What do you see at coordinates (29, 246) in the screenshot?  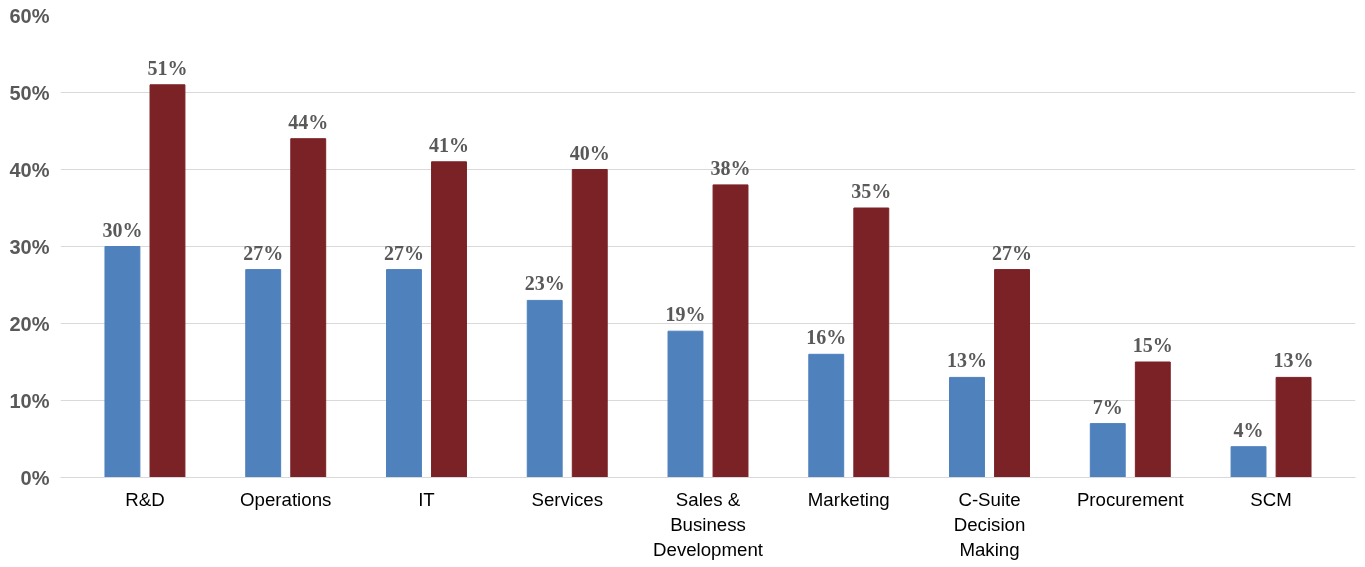 I see `y-tick-label: 30%` at bounding box center [29, 246].